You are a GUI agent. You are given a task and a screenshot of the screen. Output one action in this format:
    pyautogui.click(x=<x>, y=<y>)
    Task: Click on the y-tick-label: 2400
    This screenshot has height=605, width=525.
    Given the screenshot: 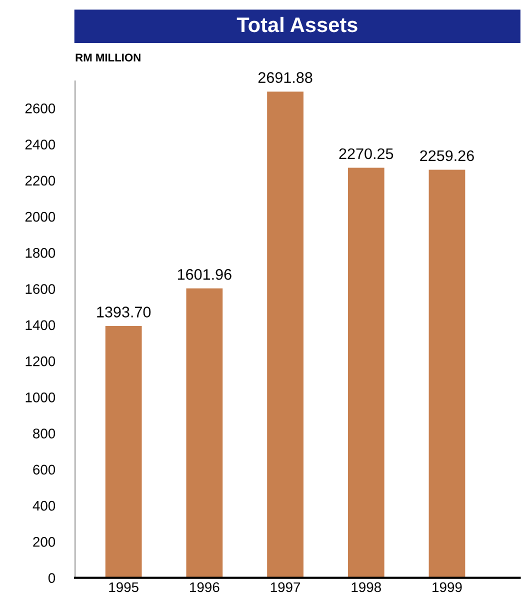 What is the action you would take?
    pyautogui.click(x=40, y=145)
    